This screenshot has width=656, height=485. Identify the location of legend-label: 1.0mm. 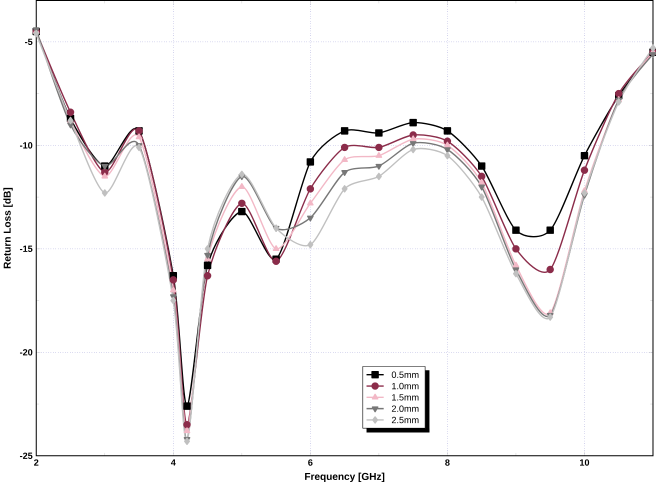
(405, 386).